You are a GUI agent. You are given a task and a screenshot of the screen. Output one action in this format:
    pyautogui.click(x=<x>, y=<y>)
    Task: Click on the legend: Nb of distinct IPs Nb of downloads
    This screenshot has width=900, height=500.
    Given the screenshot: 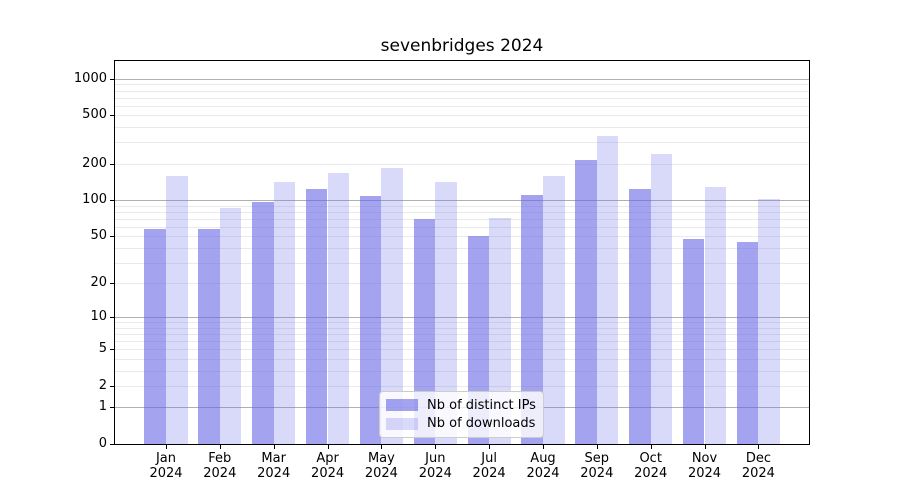 What is the action you would take?
    pyautogui.click(x=461, y=414)
    